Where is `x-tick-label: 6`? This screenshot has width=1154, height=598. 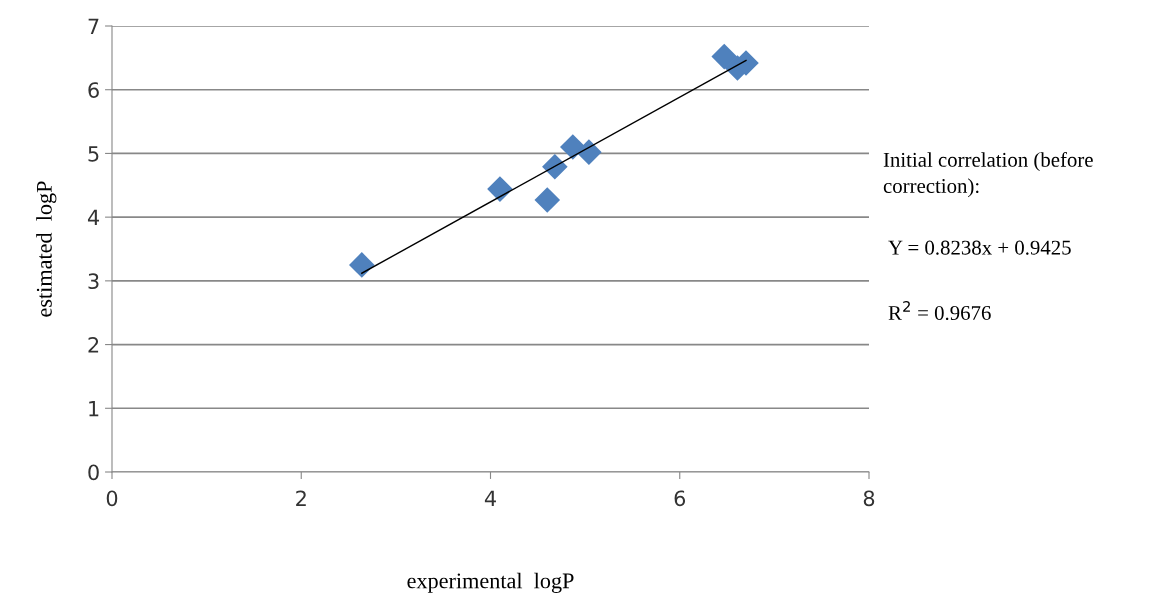
x-tick-label: 6 is located at coordinates (680, 498).